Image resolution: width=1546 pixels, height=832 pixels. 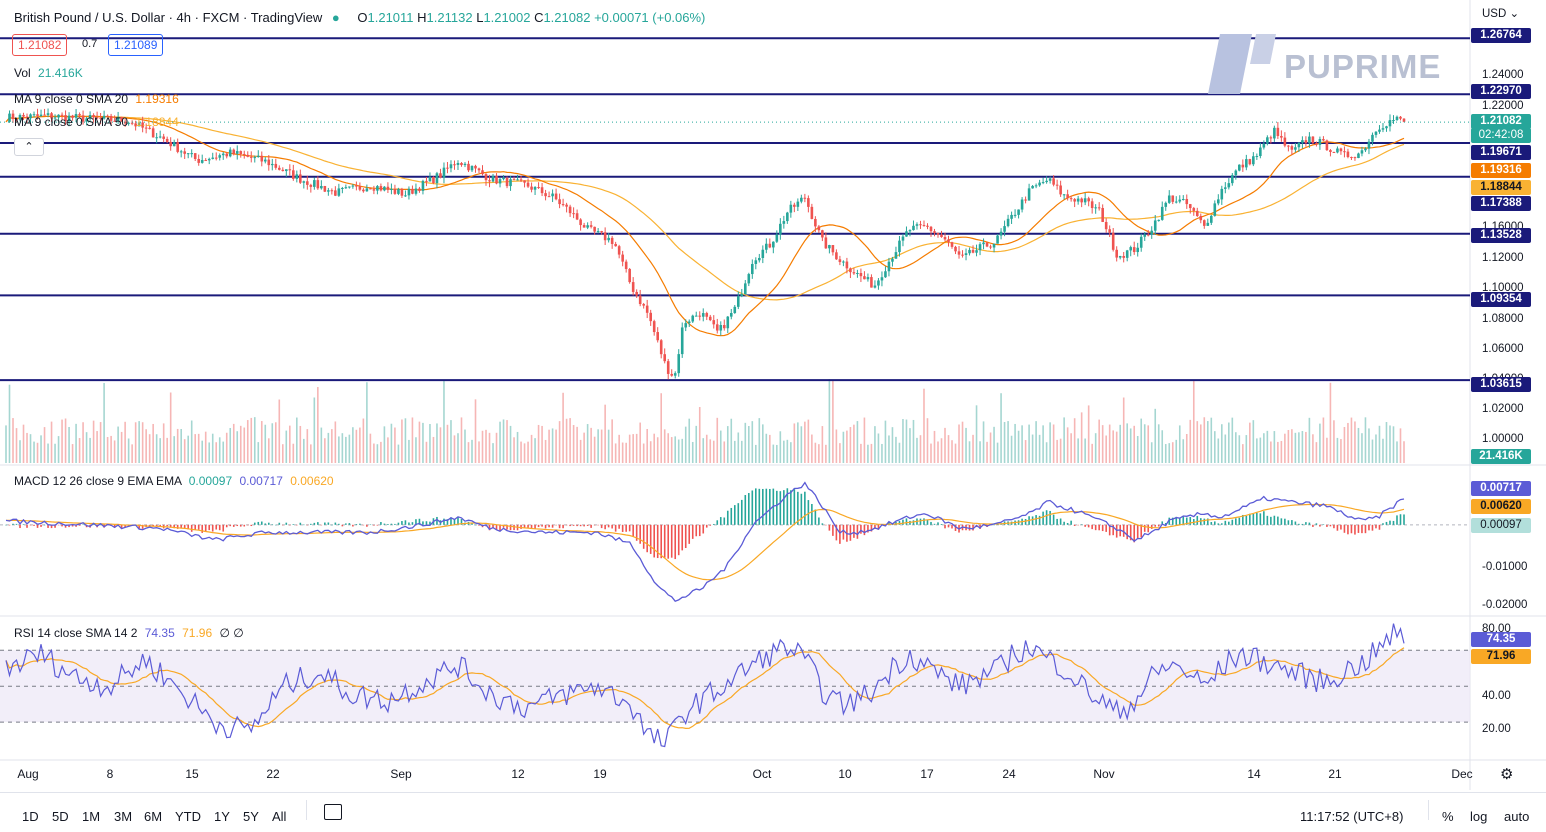 I want to click on macd-line, so click(x=705, y=541).